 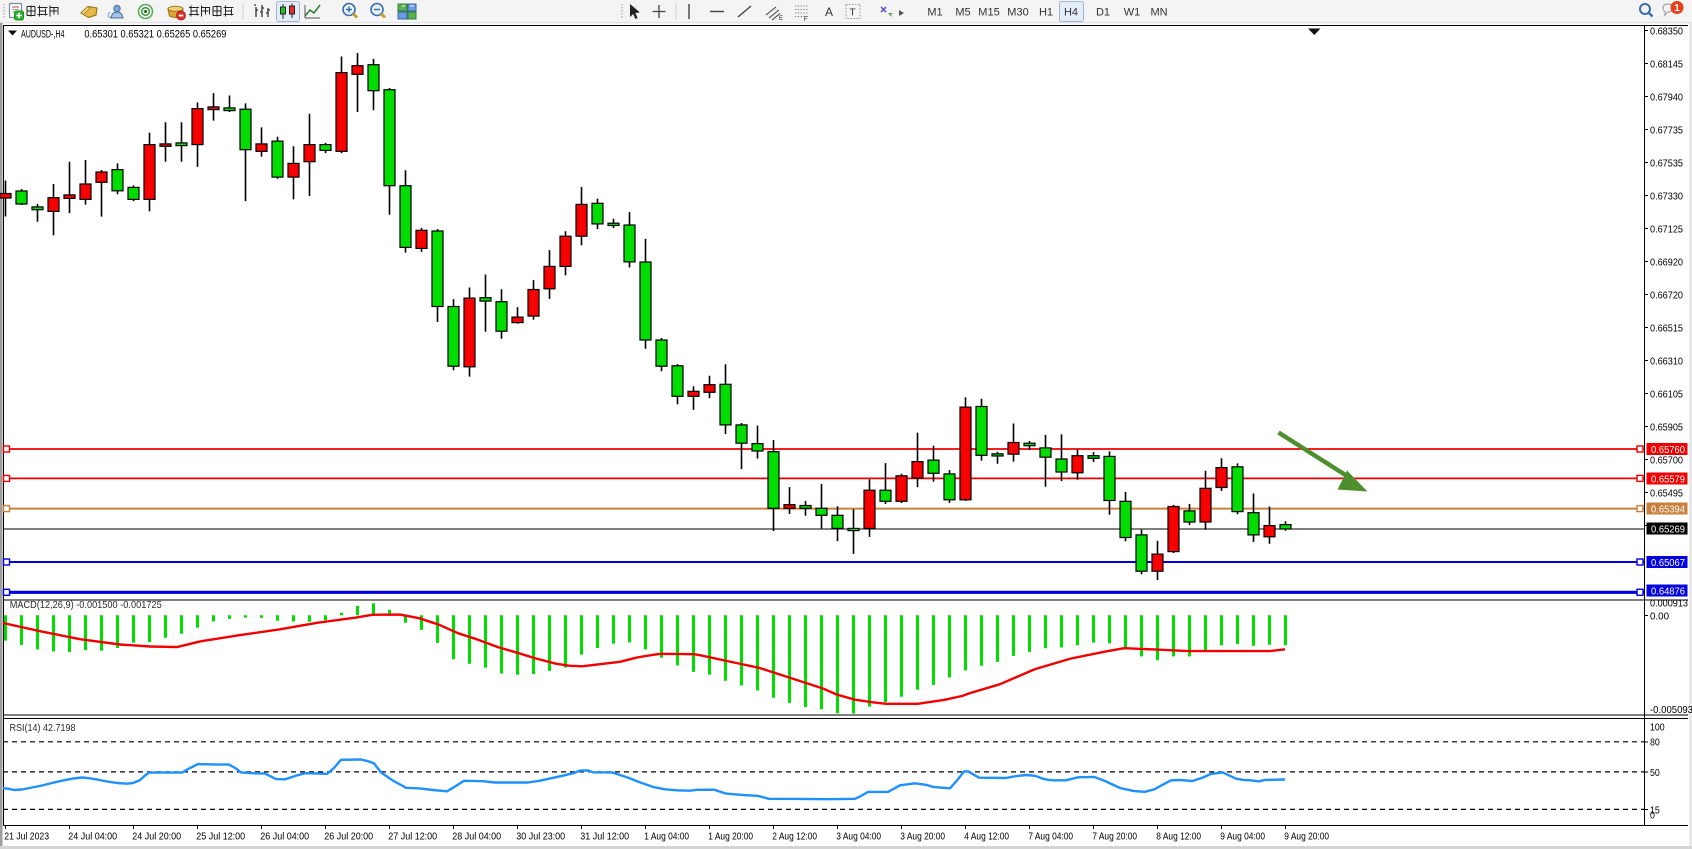 What do you see at coordinates (1050, 837) in the screenshot?
I see `svg-text: 7 Aug 04:00` at bounding box center [1050, 837].